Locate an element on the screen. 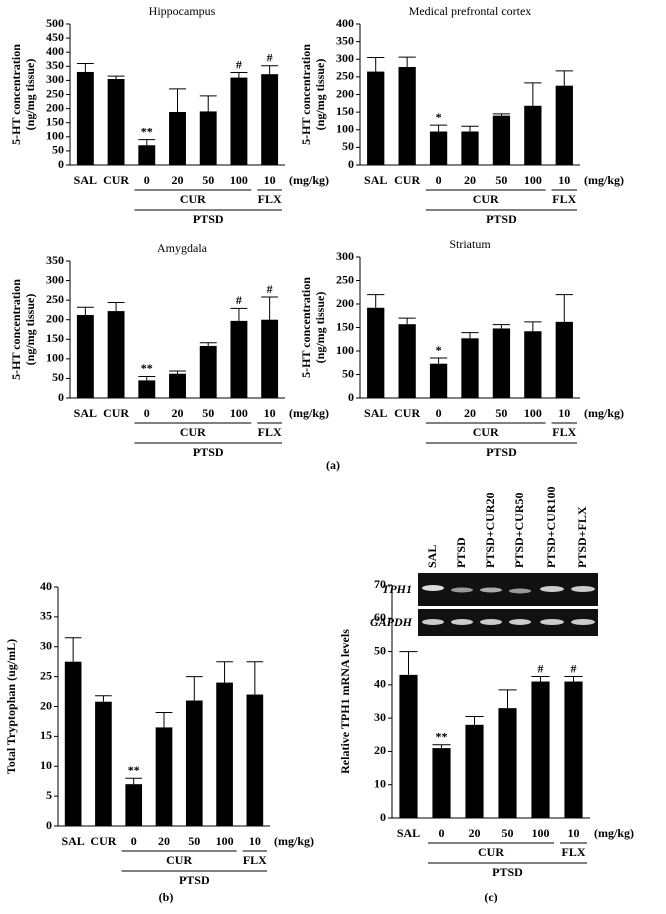  x-tick-label: CUR is located at coordinates (407, 413).